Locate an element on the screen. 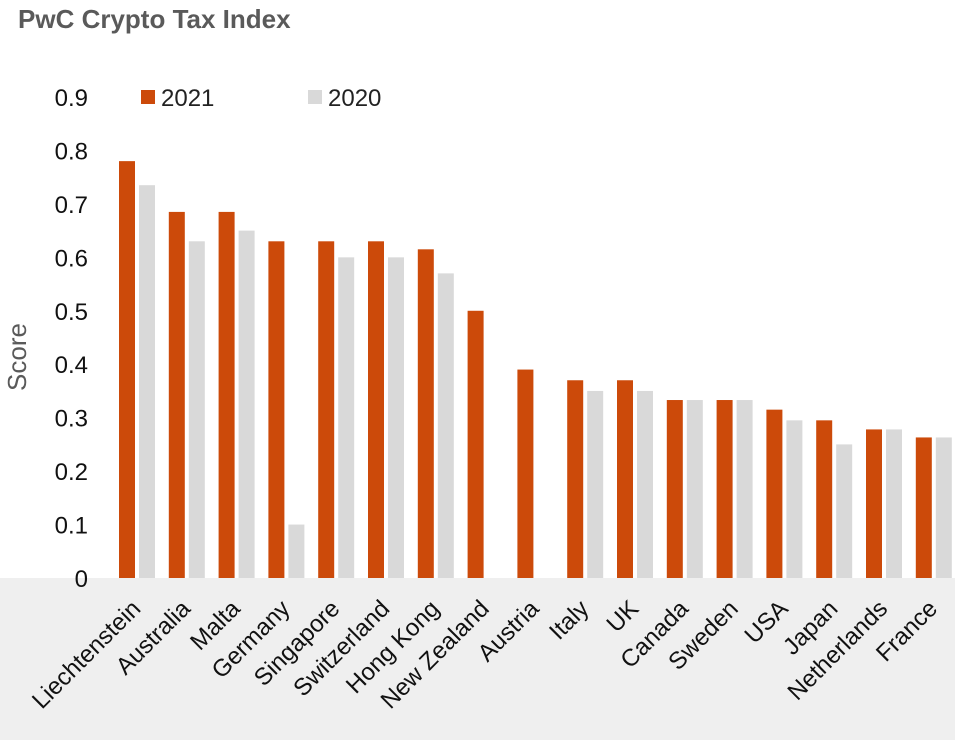 The width and height of the screenshot is (955, 740). y-axis-ticks: 0 0.1 0.2 0.3 0.4 0.5 0.6 0.7 0.8 0.9 is located at coordinates (71, 339).